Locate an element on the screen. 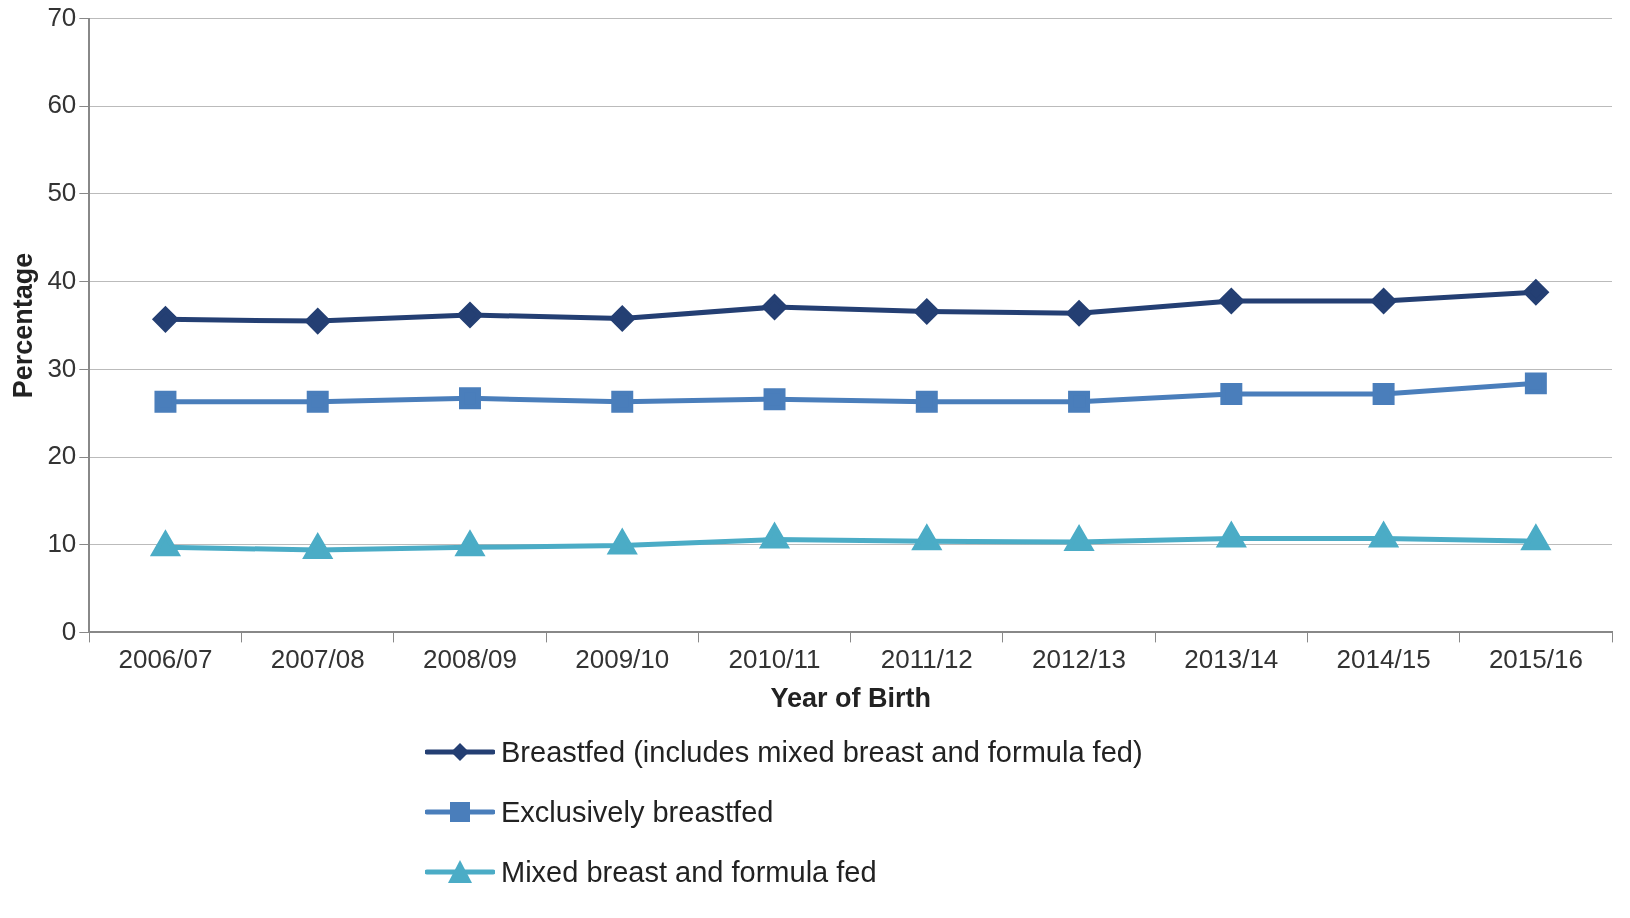 This screenshot has height=918, width=1630. x-tick-label: 2014/15 is located at coordinates (1383, 659).